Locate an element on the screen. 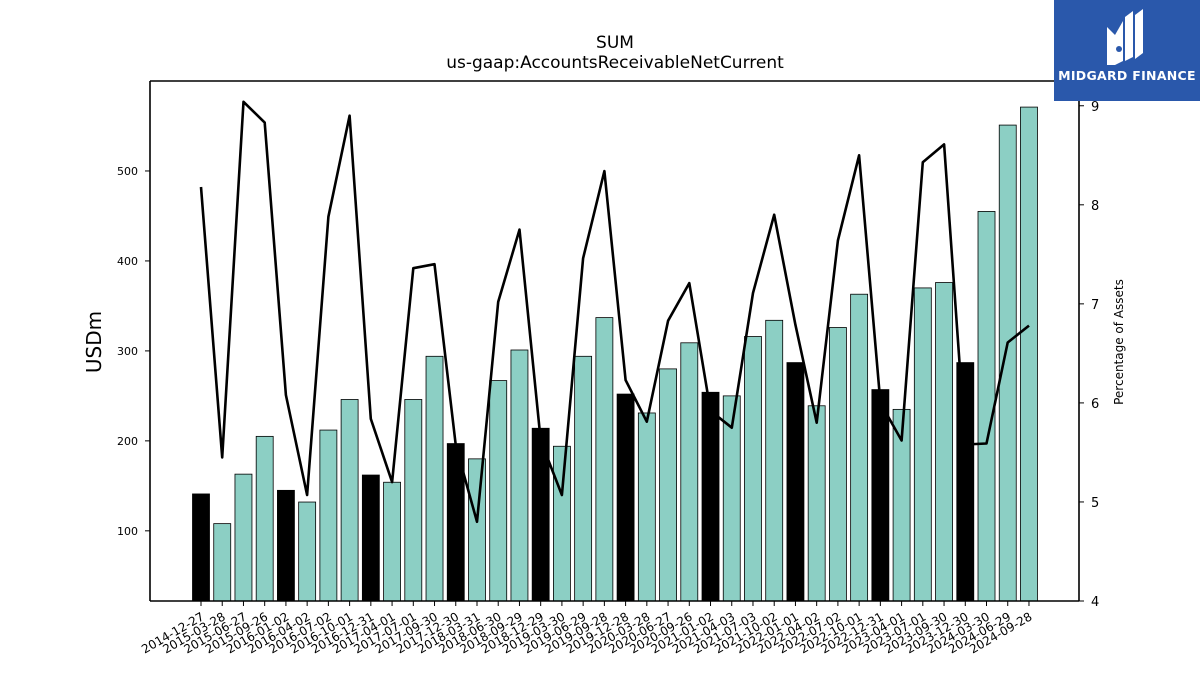 This screenshot has width=1200, height=675. y-axis-label: USDm is located at coordinates (94, 342).